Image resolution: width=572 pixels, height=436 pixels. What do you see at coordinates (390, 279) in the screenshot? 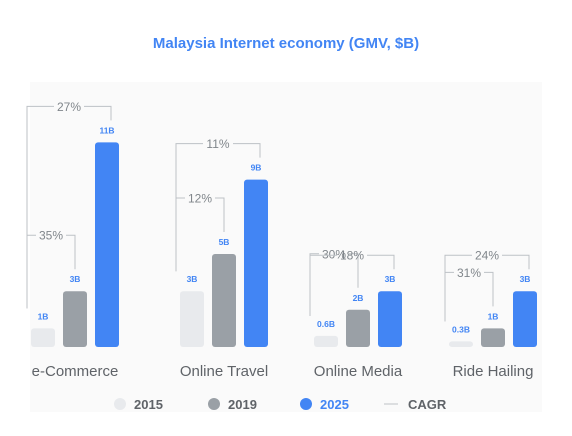
I see `value-label-online-media-2025: 3B` at bounding box center [390, 279].